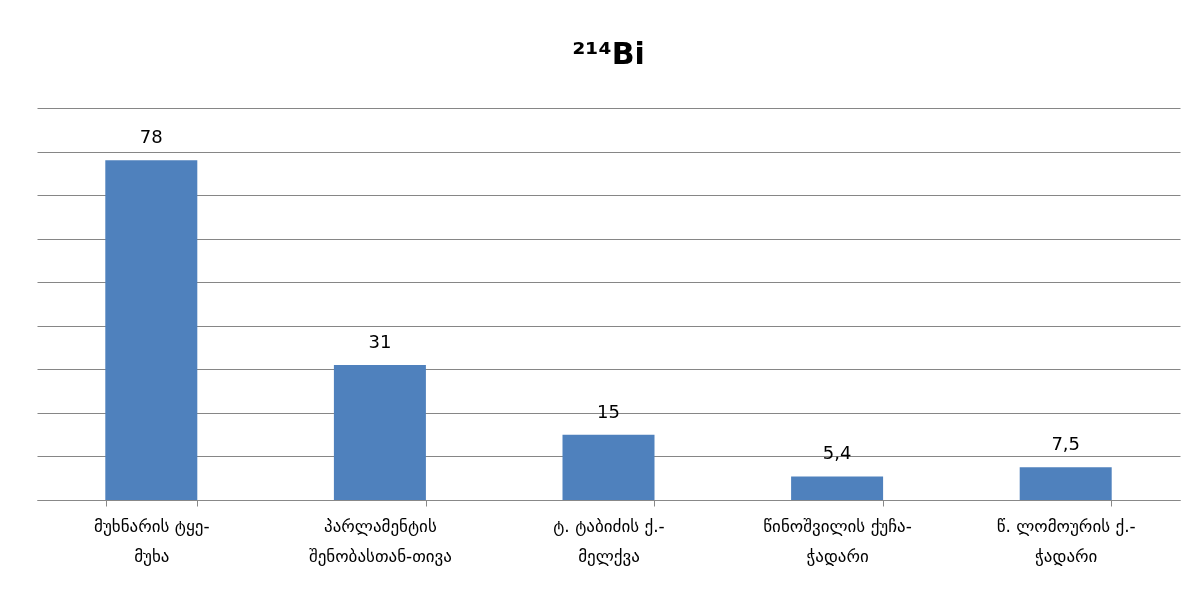  What do you see at coordinates (609, 540) in the screenshot?
I see `x-tick-label: ტ. ტაბიძის ქ.-მელქვა` at bounding box center [609, 540].